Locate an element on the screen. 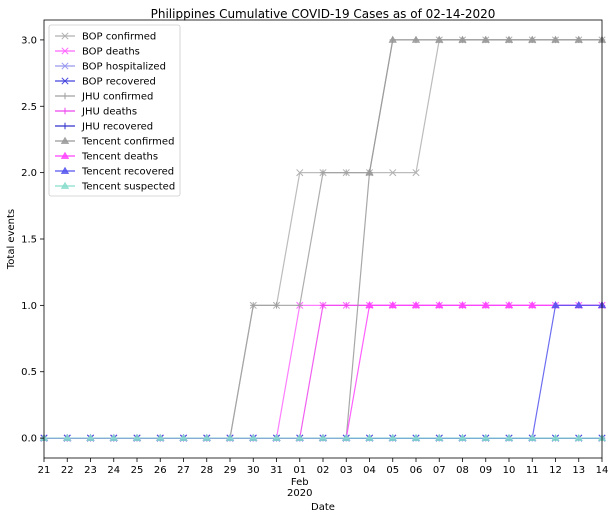  legend-box is located at coordinates (114, 110).